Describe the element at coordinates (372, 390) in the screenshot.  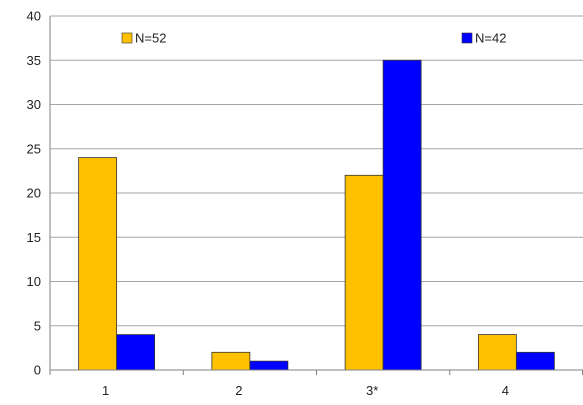
I see `x-tick-label: 3*` at that location.